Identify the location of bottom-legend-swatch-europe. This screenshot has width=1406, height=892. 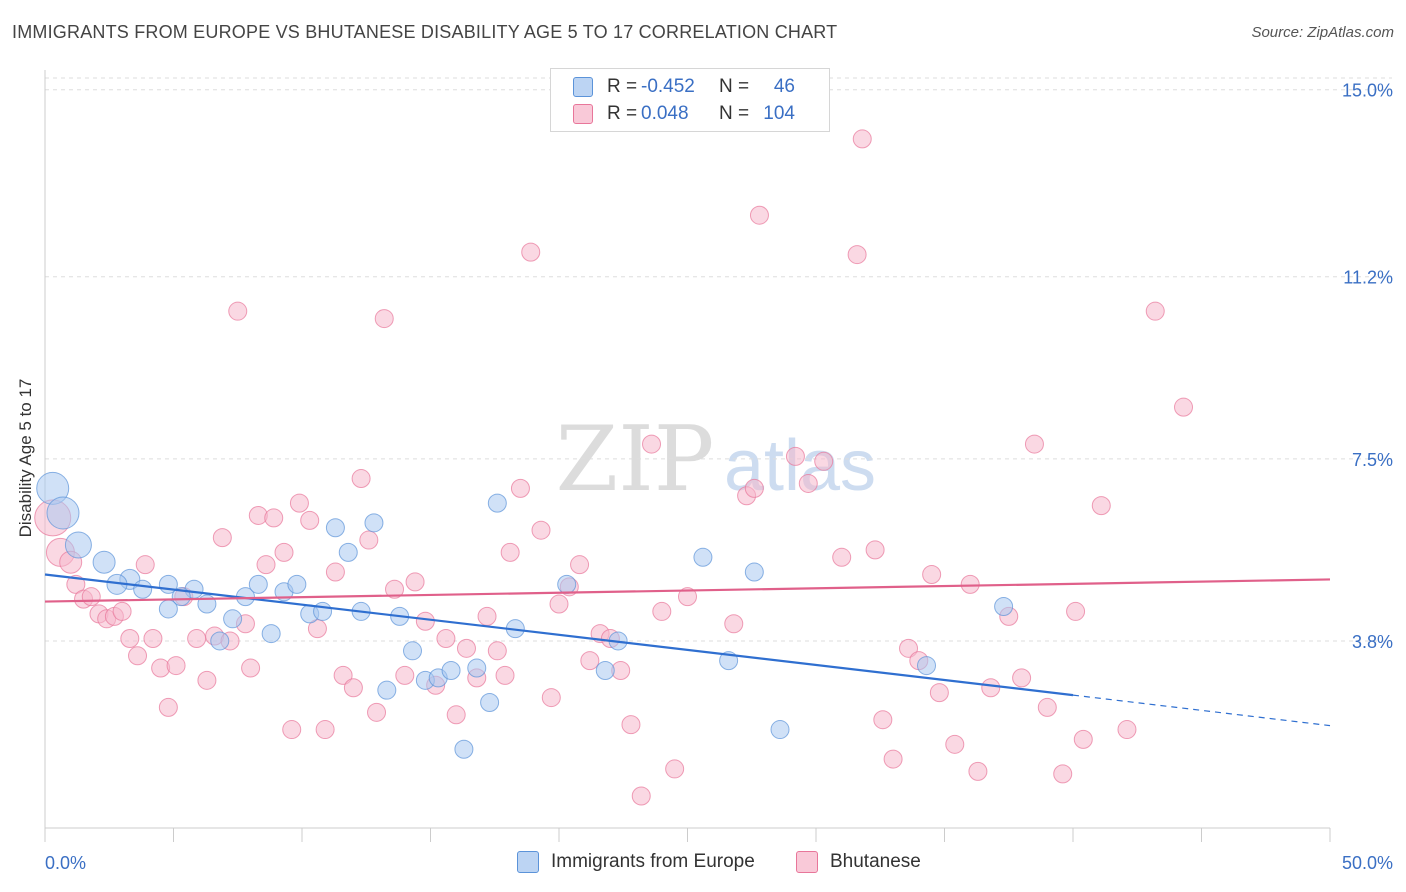
(528, 862).